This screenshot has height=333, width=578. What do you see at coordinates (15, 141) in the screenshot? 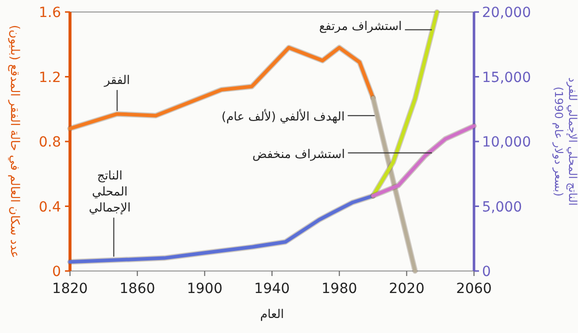
I see `y-axis-title: عدد سكان العالم في حالة الفقر المدقع (بليون)` at bounding box center [15, 141].